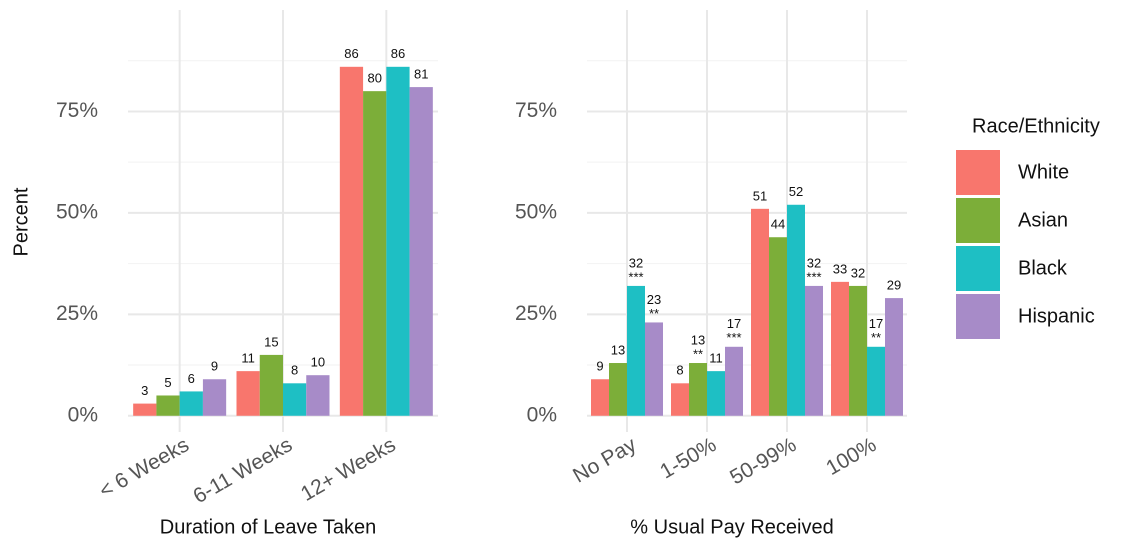 This screenshot has height=542, width=1137. What do you see at coordinates (144, 468) in the screenshot?
I see `x-tick-label: < 6 Weeks` at bounding box center [144, 468].